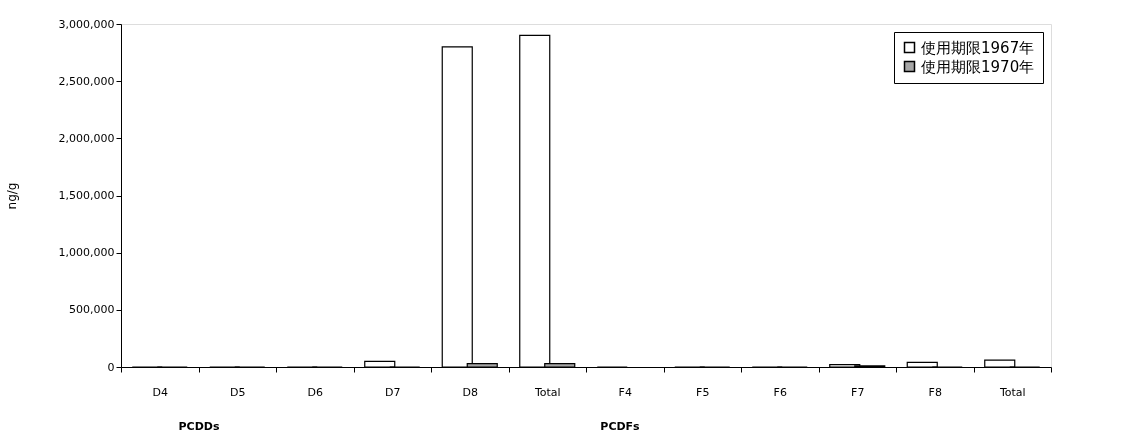 The width and height of the screenshot is (1125, 448). What do you see at coordinates (935, 392) in the screenshot?
I see `x-tick-label: F8` at bounding box center [935, 392].